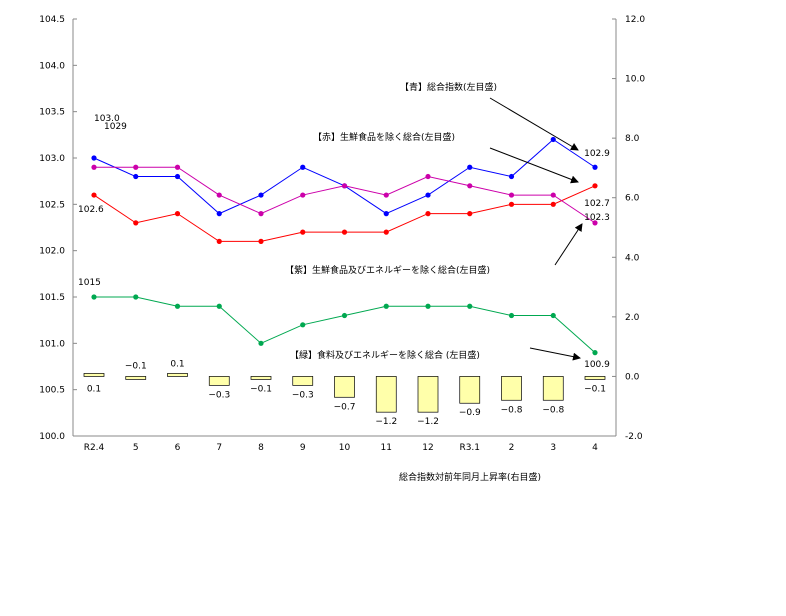 Image resolution: width=786 pixels, height=616 pixels. What do you see at coordinates (597, 218) in the screenshot?
I see `end-label: 102.3` at bounding box center [597, 218].